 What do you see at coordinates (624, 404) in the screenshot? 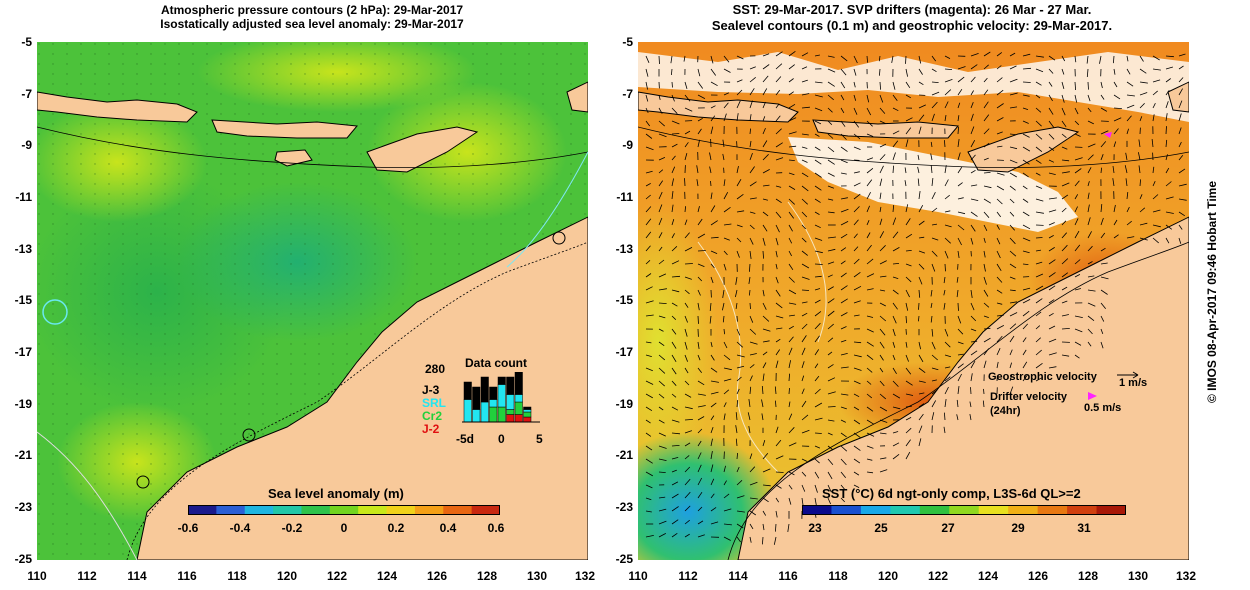
I see `right-ytick-7: -19` at bounding box center [624, 404].